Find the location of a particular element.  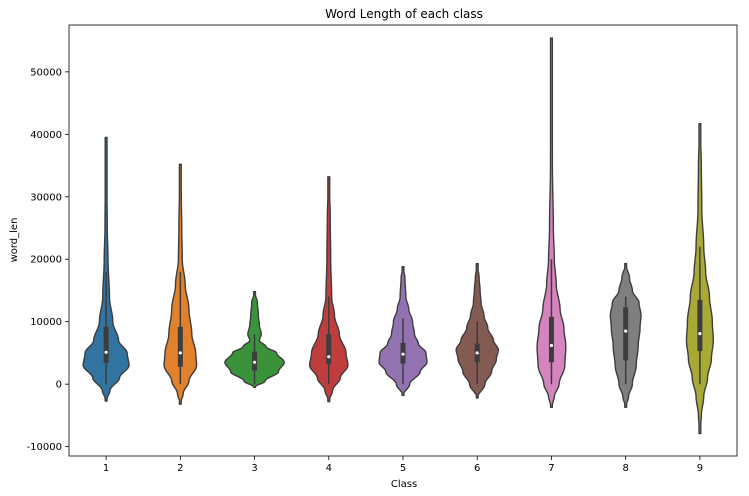

x-tick-label: 2 is located at coordinates (180, 468).